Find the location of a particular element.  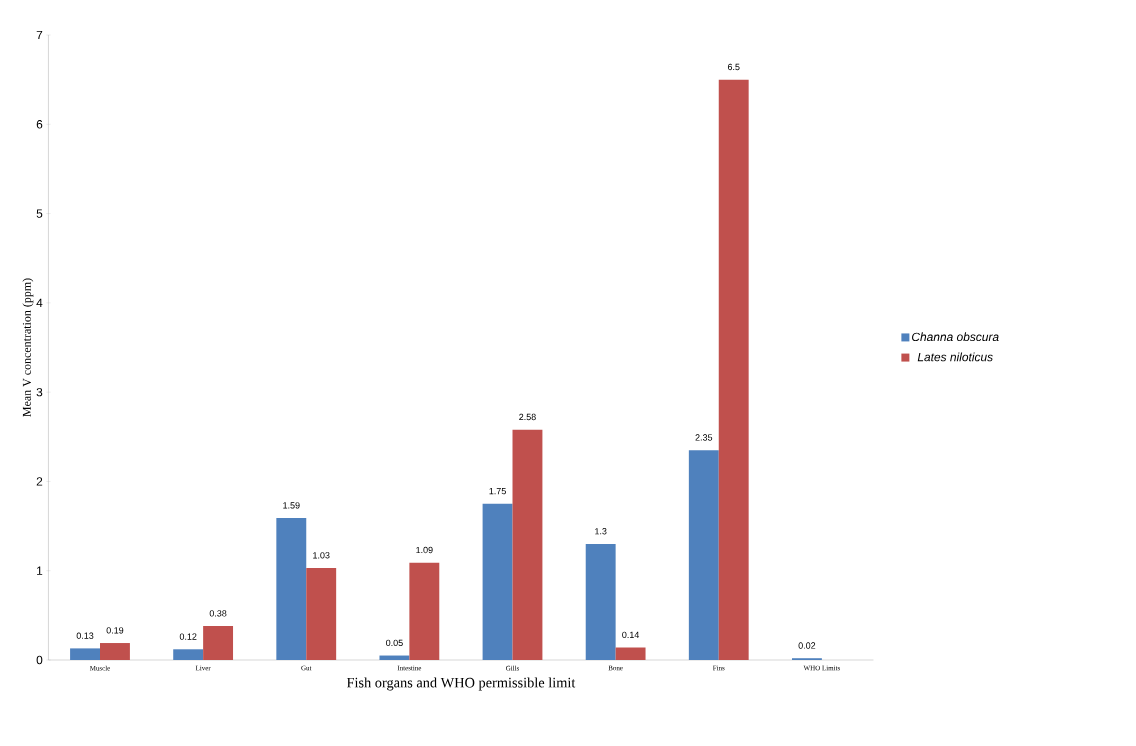

data-label: 0.05 is located at coordinates (394, 643).